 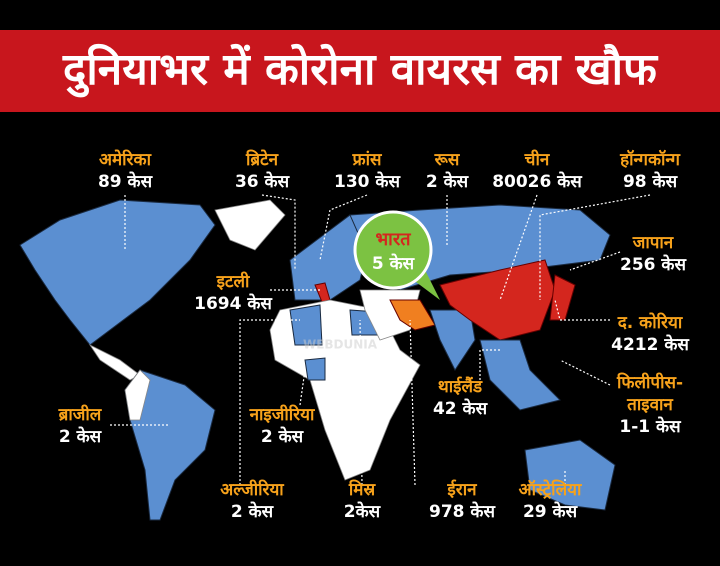 I want to click on india-callout, so click(x=396, y=255).